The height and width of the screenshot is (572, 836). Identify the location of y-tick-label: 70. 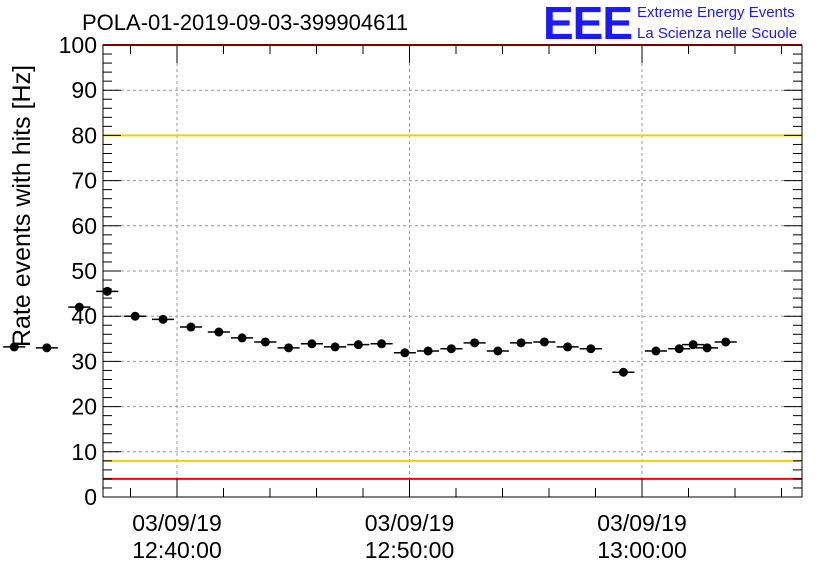
(84, 181).